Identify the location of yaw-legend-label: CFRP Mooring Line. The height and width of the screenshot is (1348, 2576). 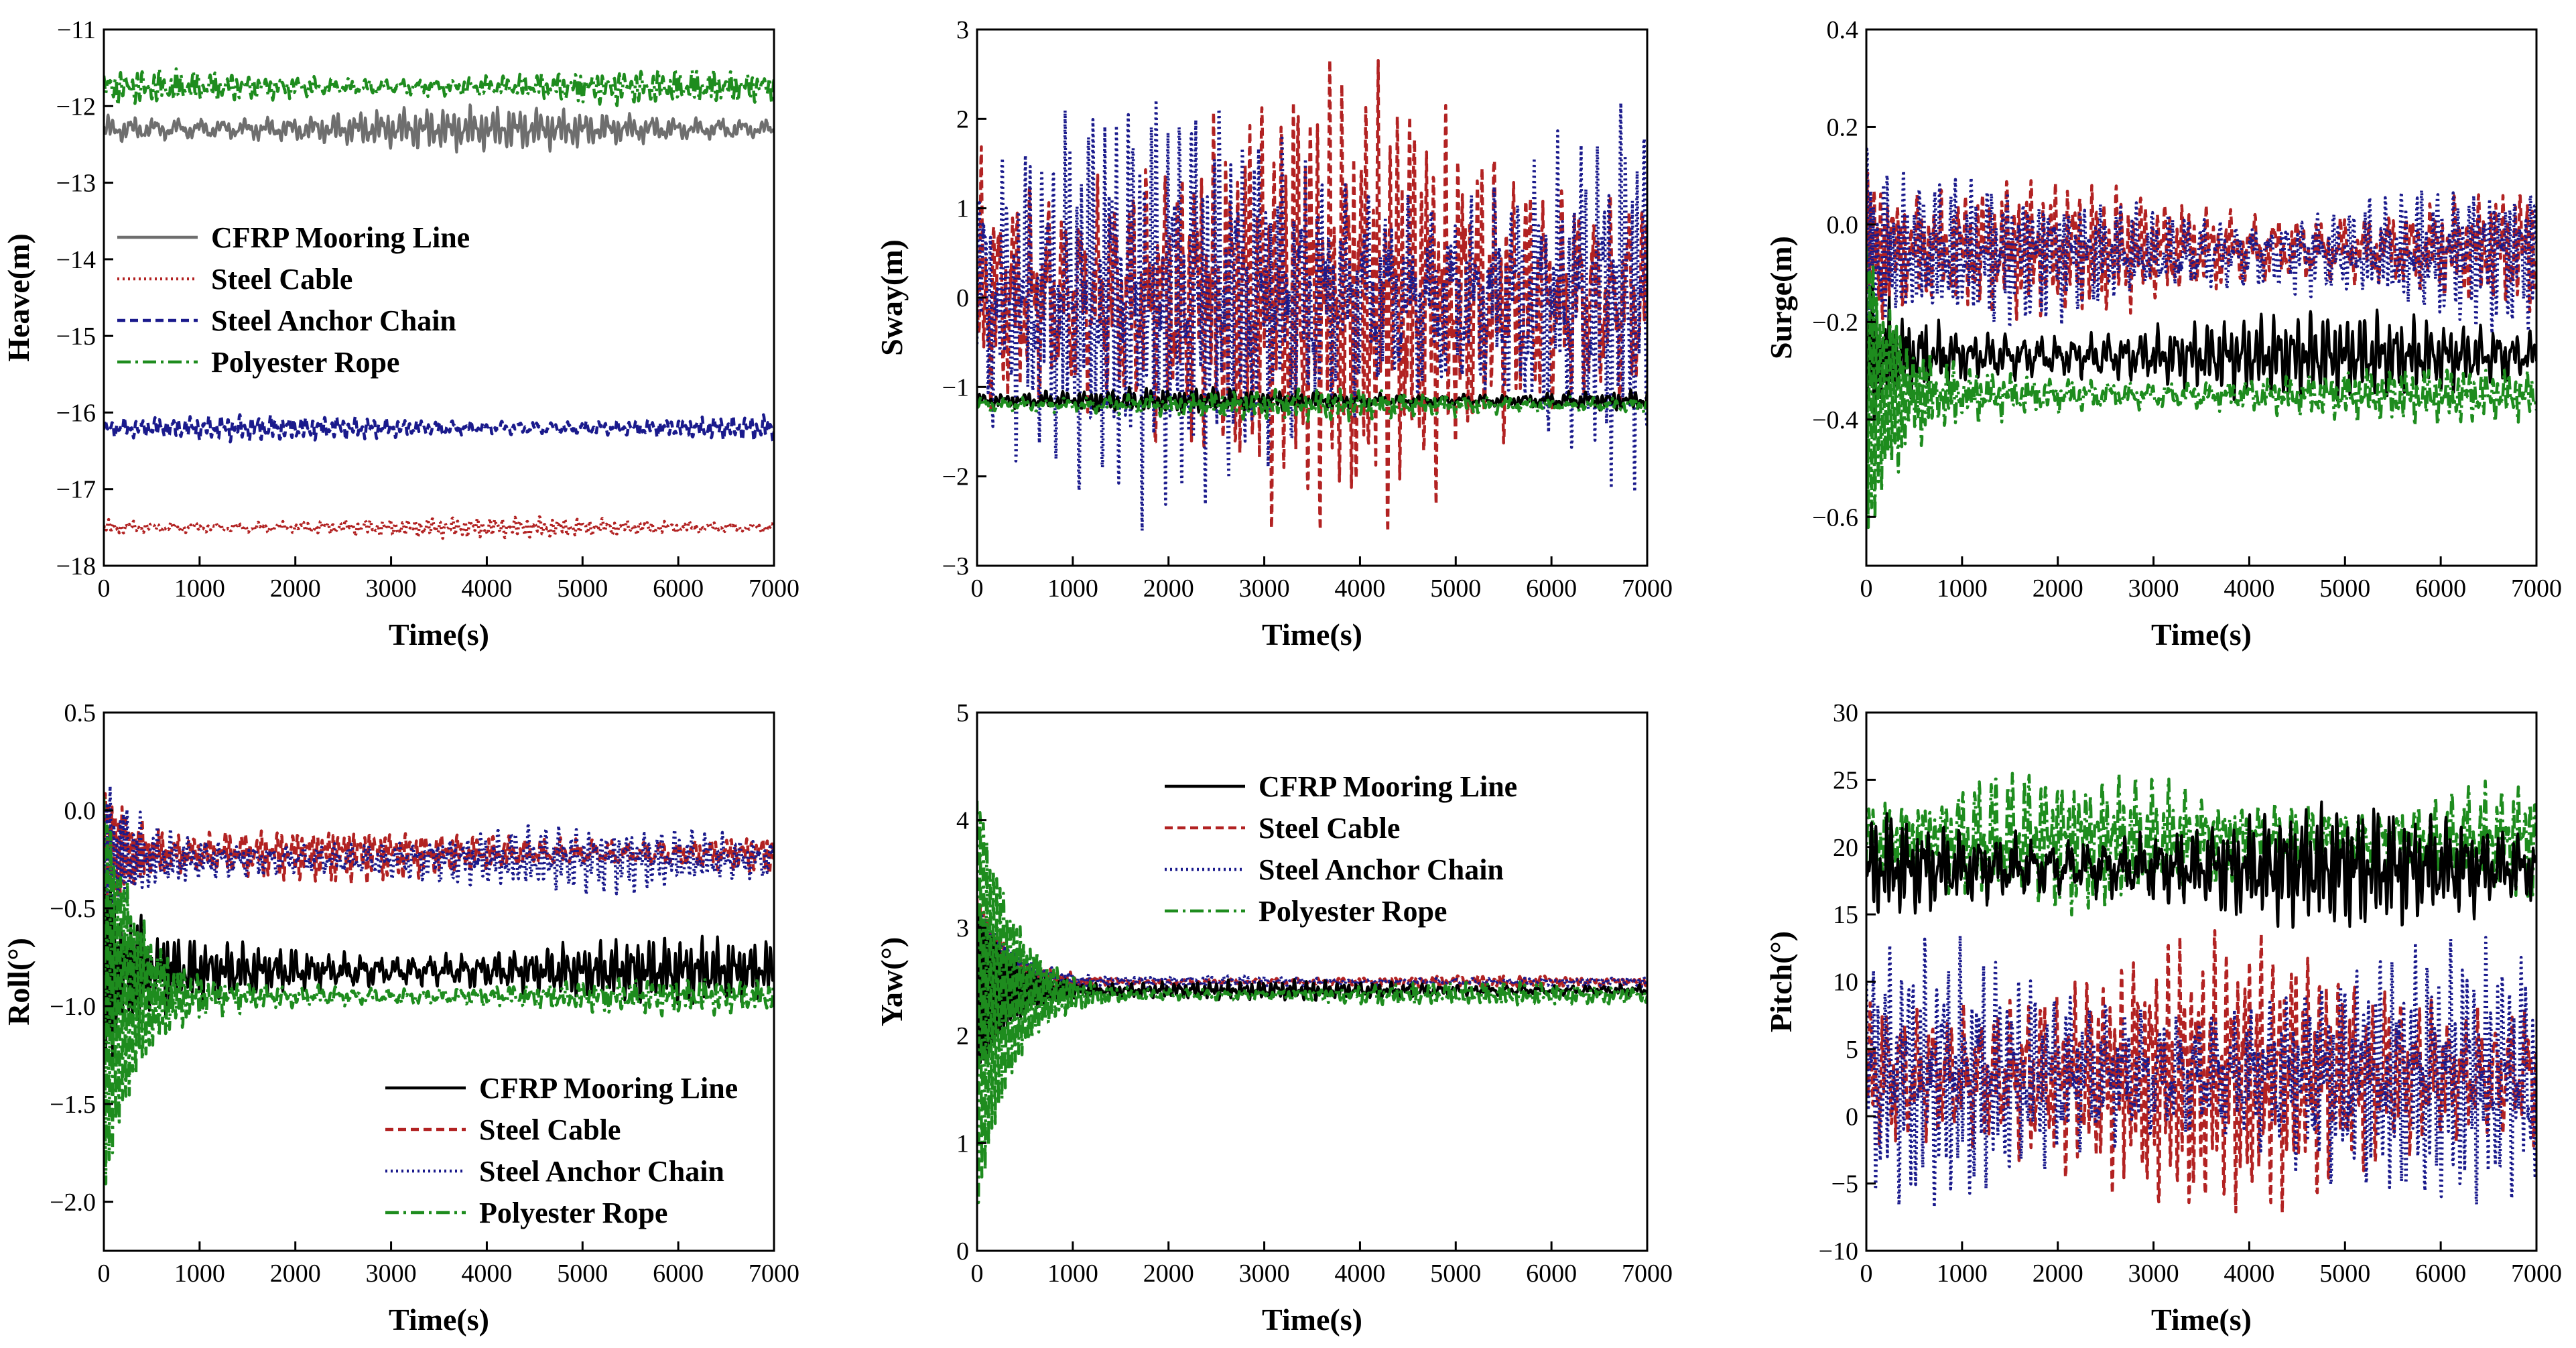
(1388, 787).